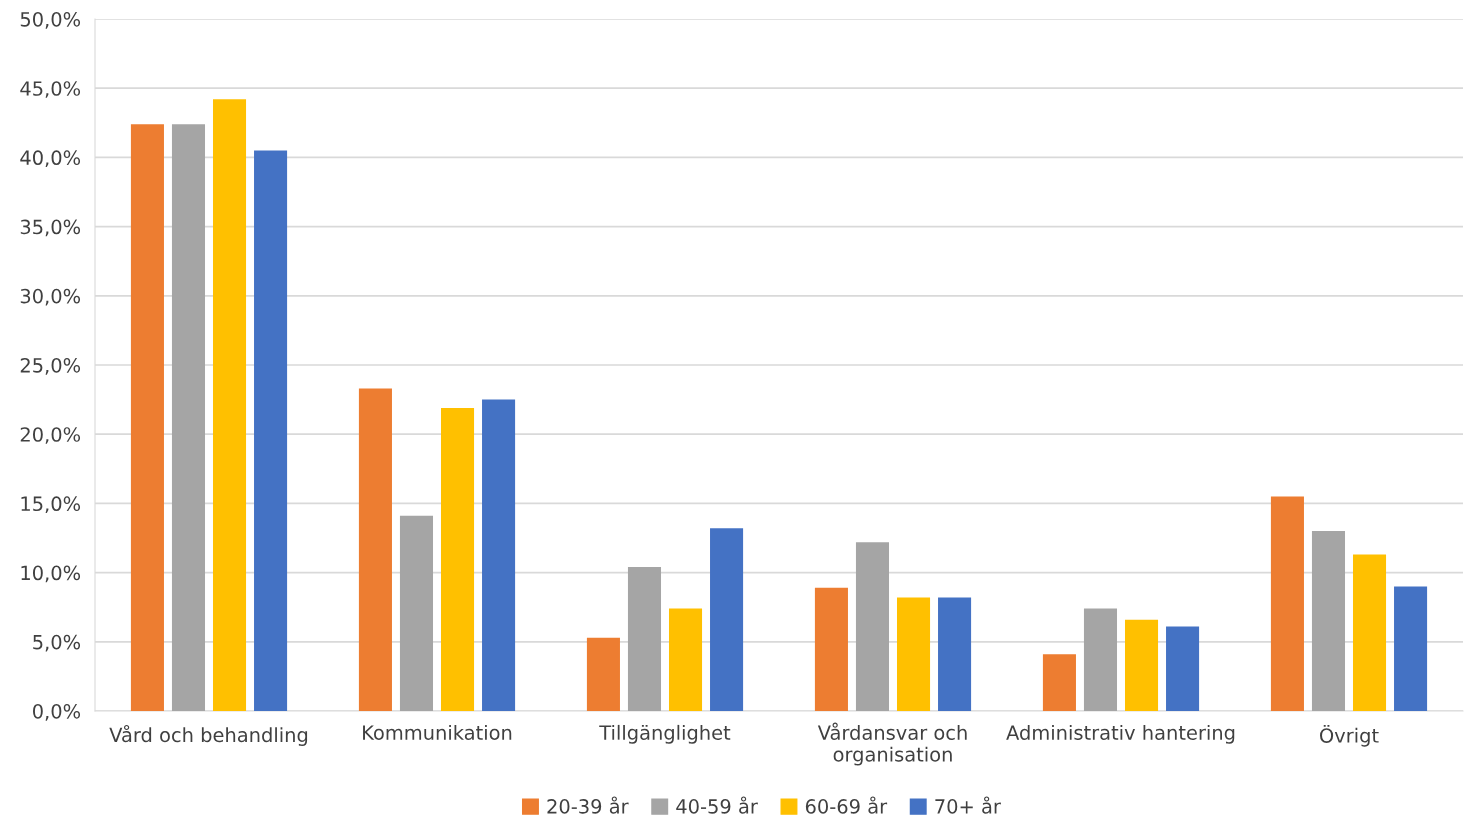 The width and height of the screenshot is (1465, 835). What do you see at coordinates (50, 366) in the screenshot?
I see `y-tick-label: 25,0%` at bounding box center [50, 366].